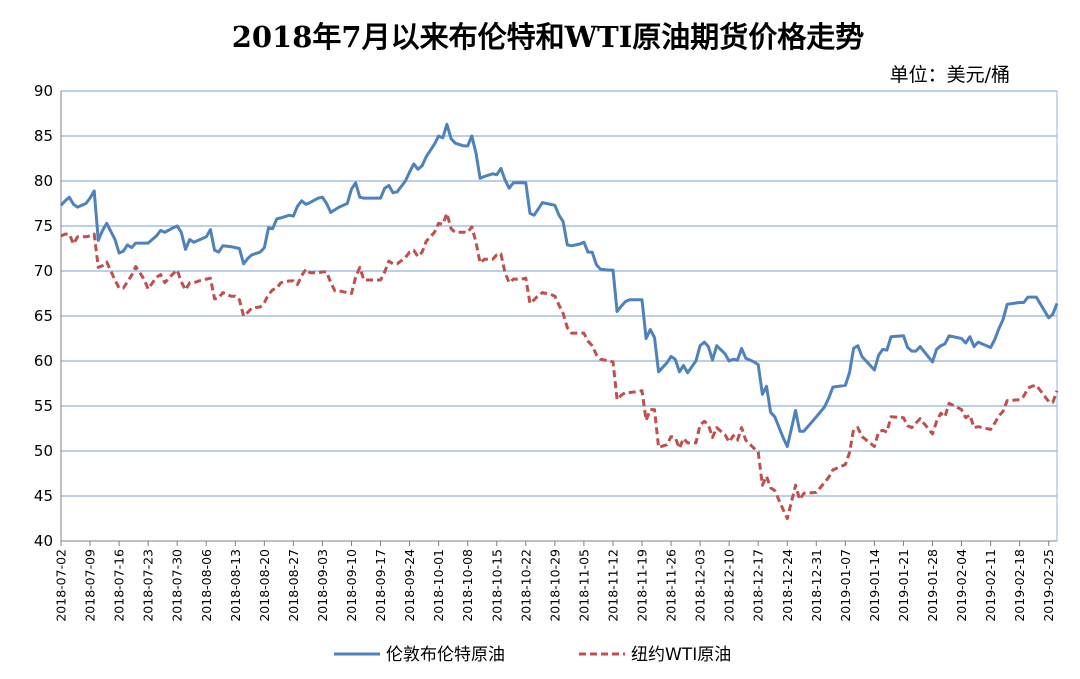 Image resolution: width=1080 pixels, height=679 pixels. I want to click on x-tick-label: 2018-12-10, so click(729, 585).